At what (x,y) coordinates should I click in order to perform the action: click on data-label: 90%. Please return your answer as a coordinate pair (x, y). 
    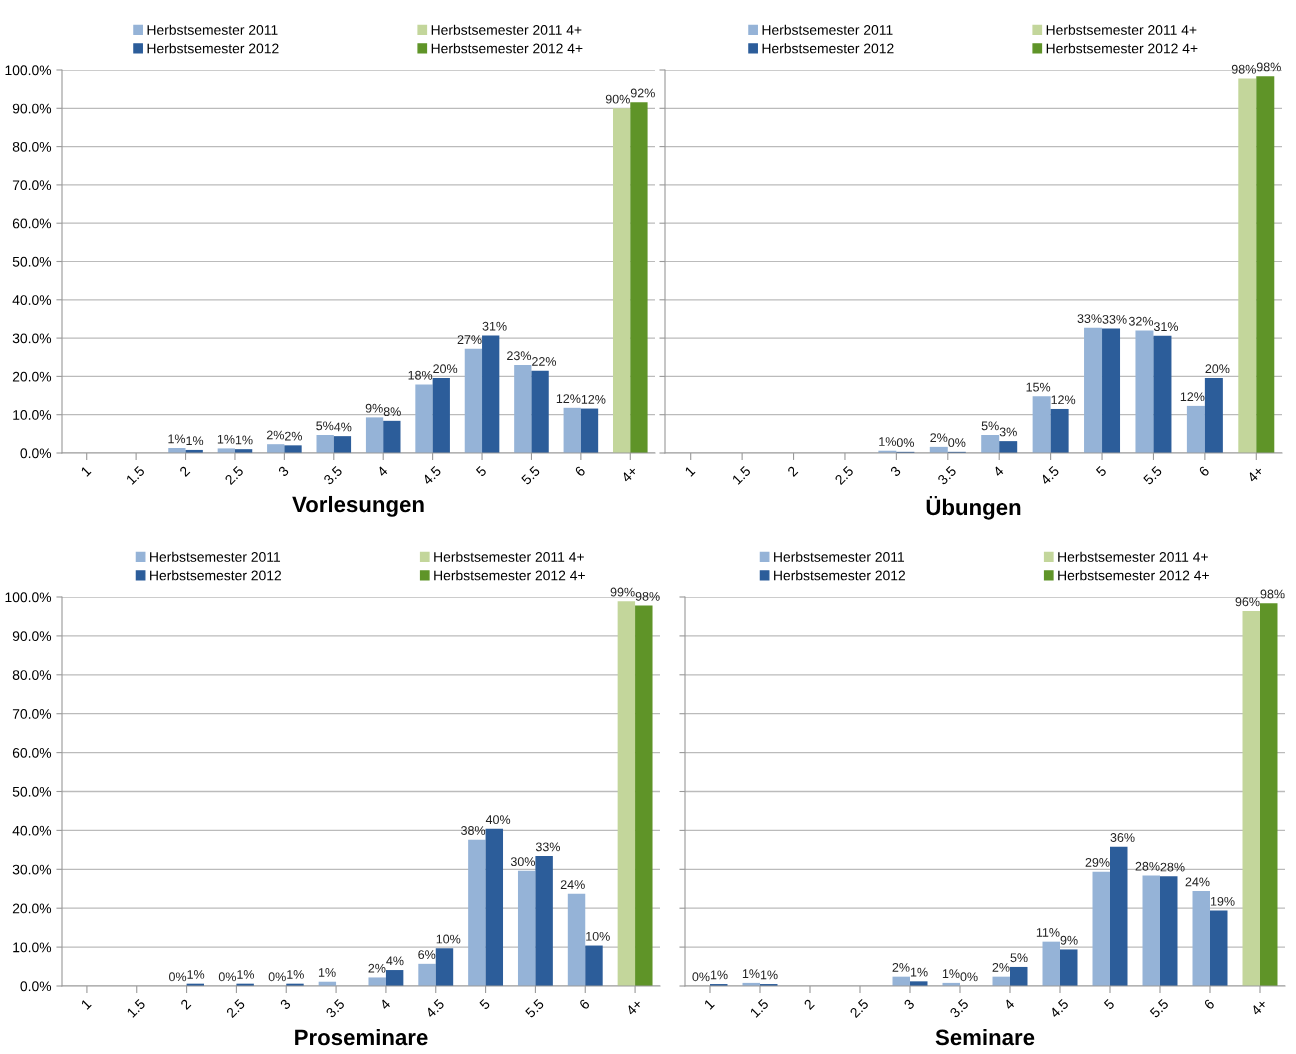
    Looking at the image, I should click on (617, 99).